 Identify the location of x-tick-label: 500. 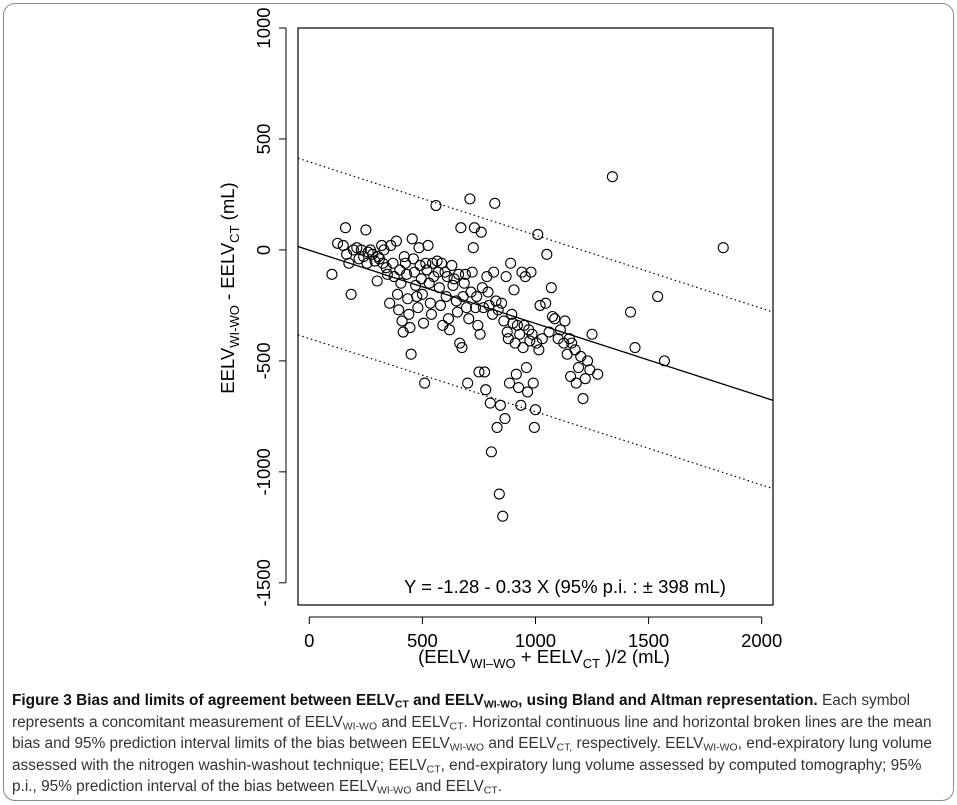
(422, 640).